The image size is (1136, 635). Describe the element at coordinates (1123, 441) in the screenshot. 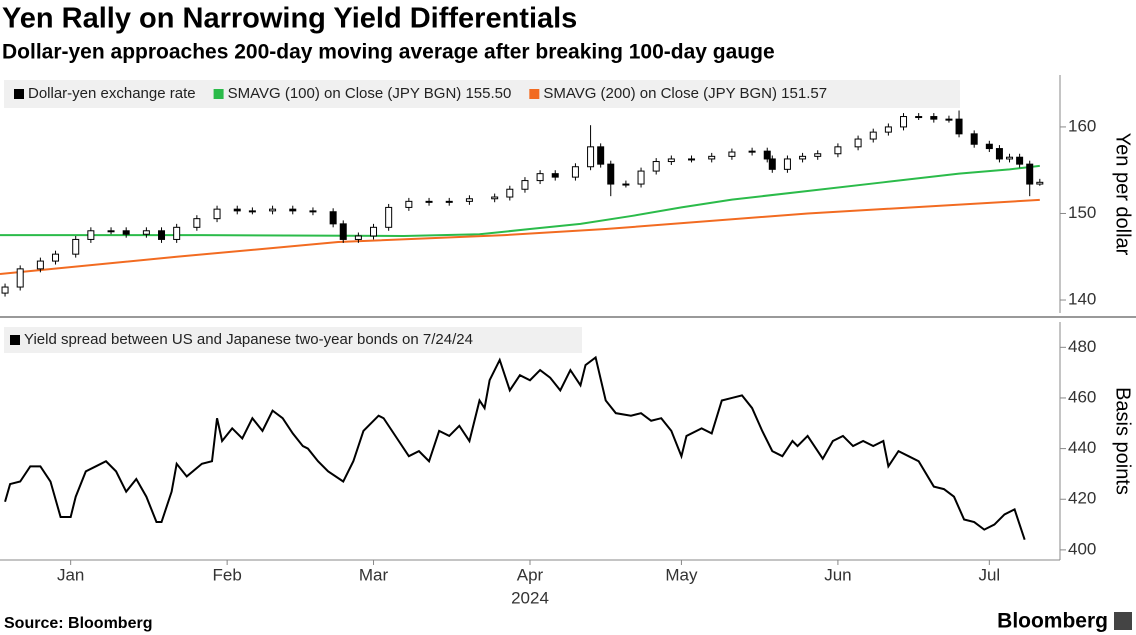

I see `y-axis-title: Basis points` at that location.